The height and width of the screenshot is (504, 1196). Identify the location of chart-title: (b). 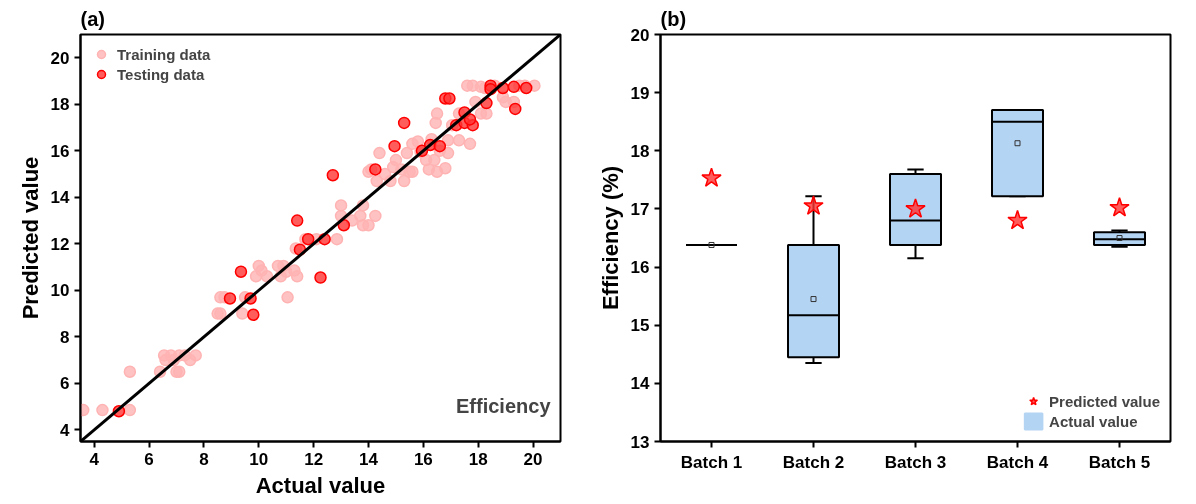
(673, 18).